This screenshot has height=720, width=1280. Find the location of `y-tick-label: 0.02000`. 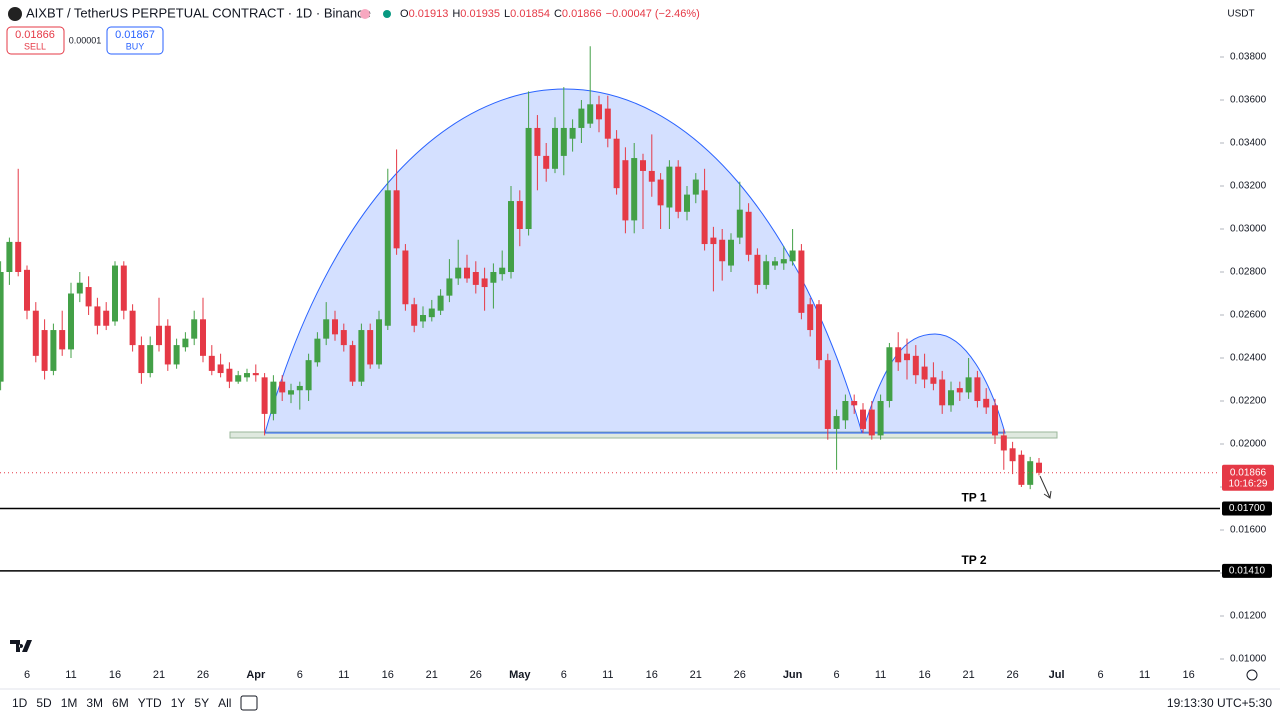

y-tick-label: 0.02000 is located at coordinates (1248, 444).